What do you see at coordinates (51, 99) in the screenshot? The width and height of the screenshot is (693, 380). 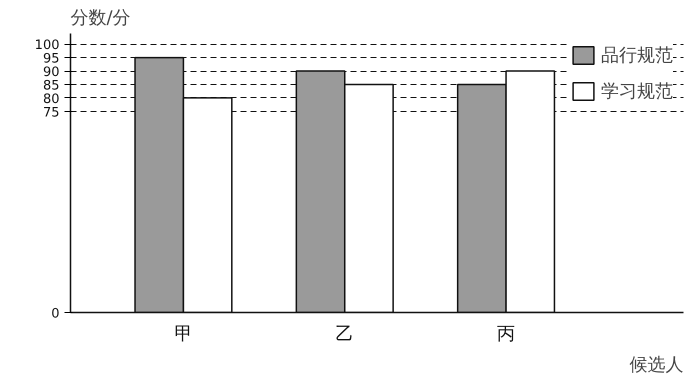 I see `y-tick-label: 80` at bounding box center [51, 99].